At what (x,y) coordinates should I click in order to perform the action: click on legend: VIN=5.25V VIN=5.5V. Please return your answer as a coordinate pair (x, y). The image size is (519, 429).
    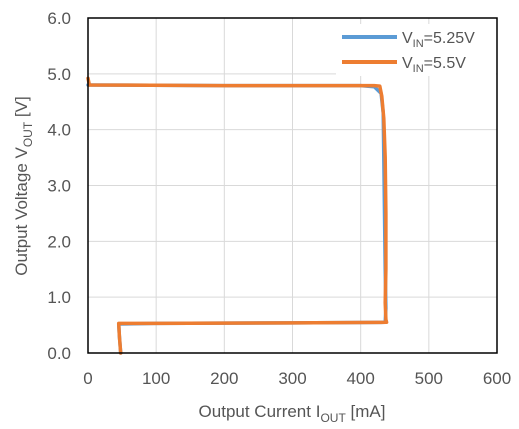
    Looking at the image, I should click on (416, 50).